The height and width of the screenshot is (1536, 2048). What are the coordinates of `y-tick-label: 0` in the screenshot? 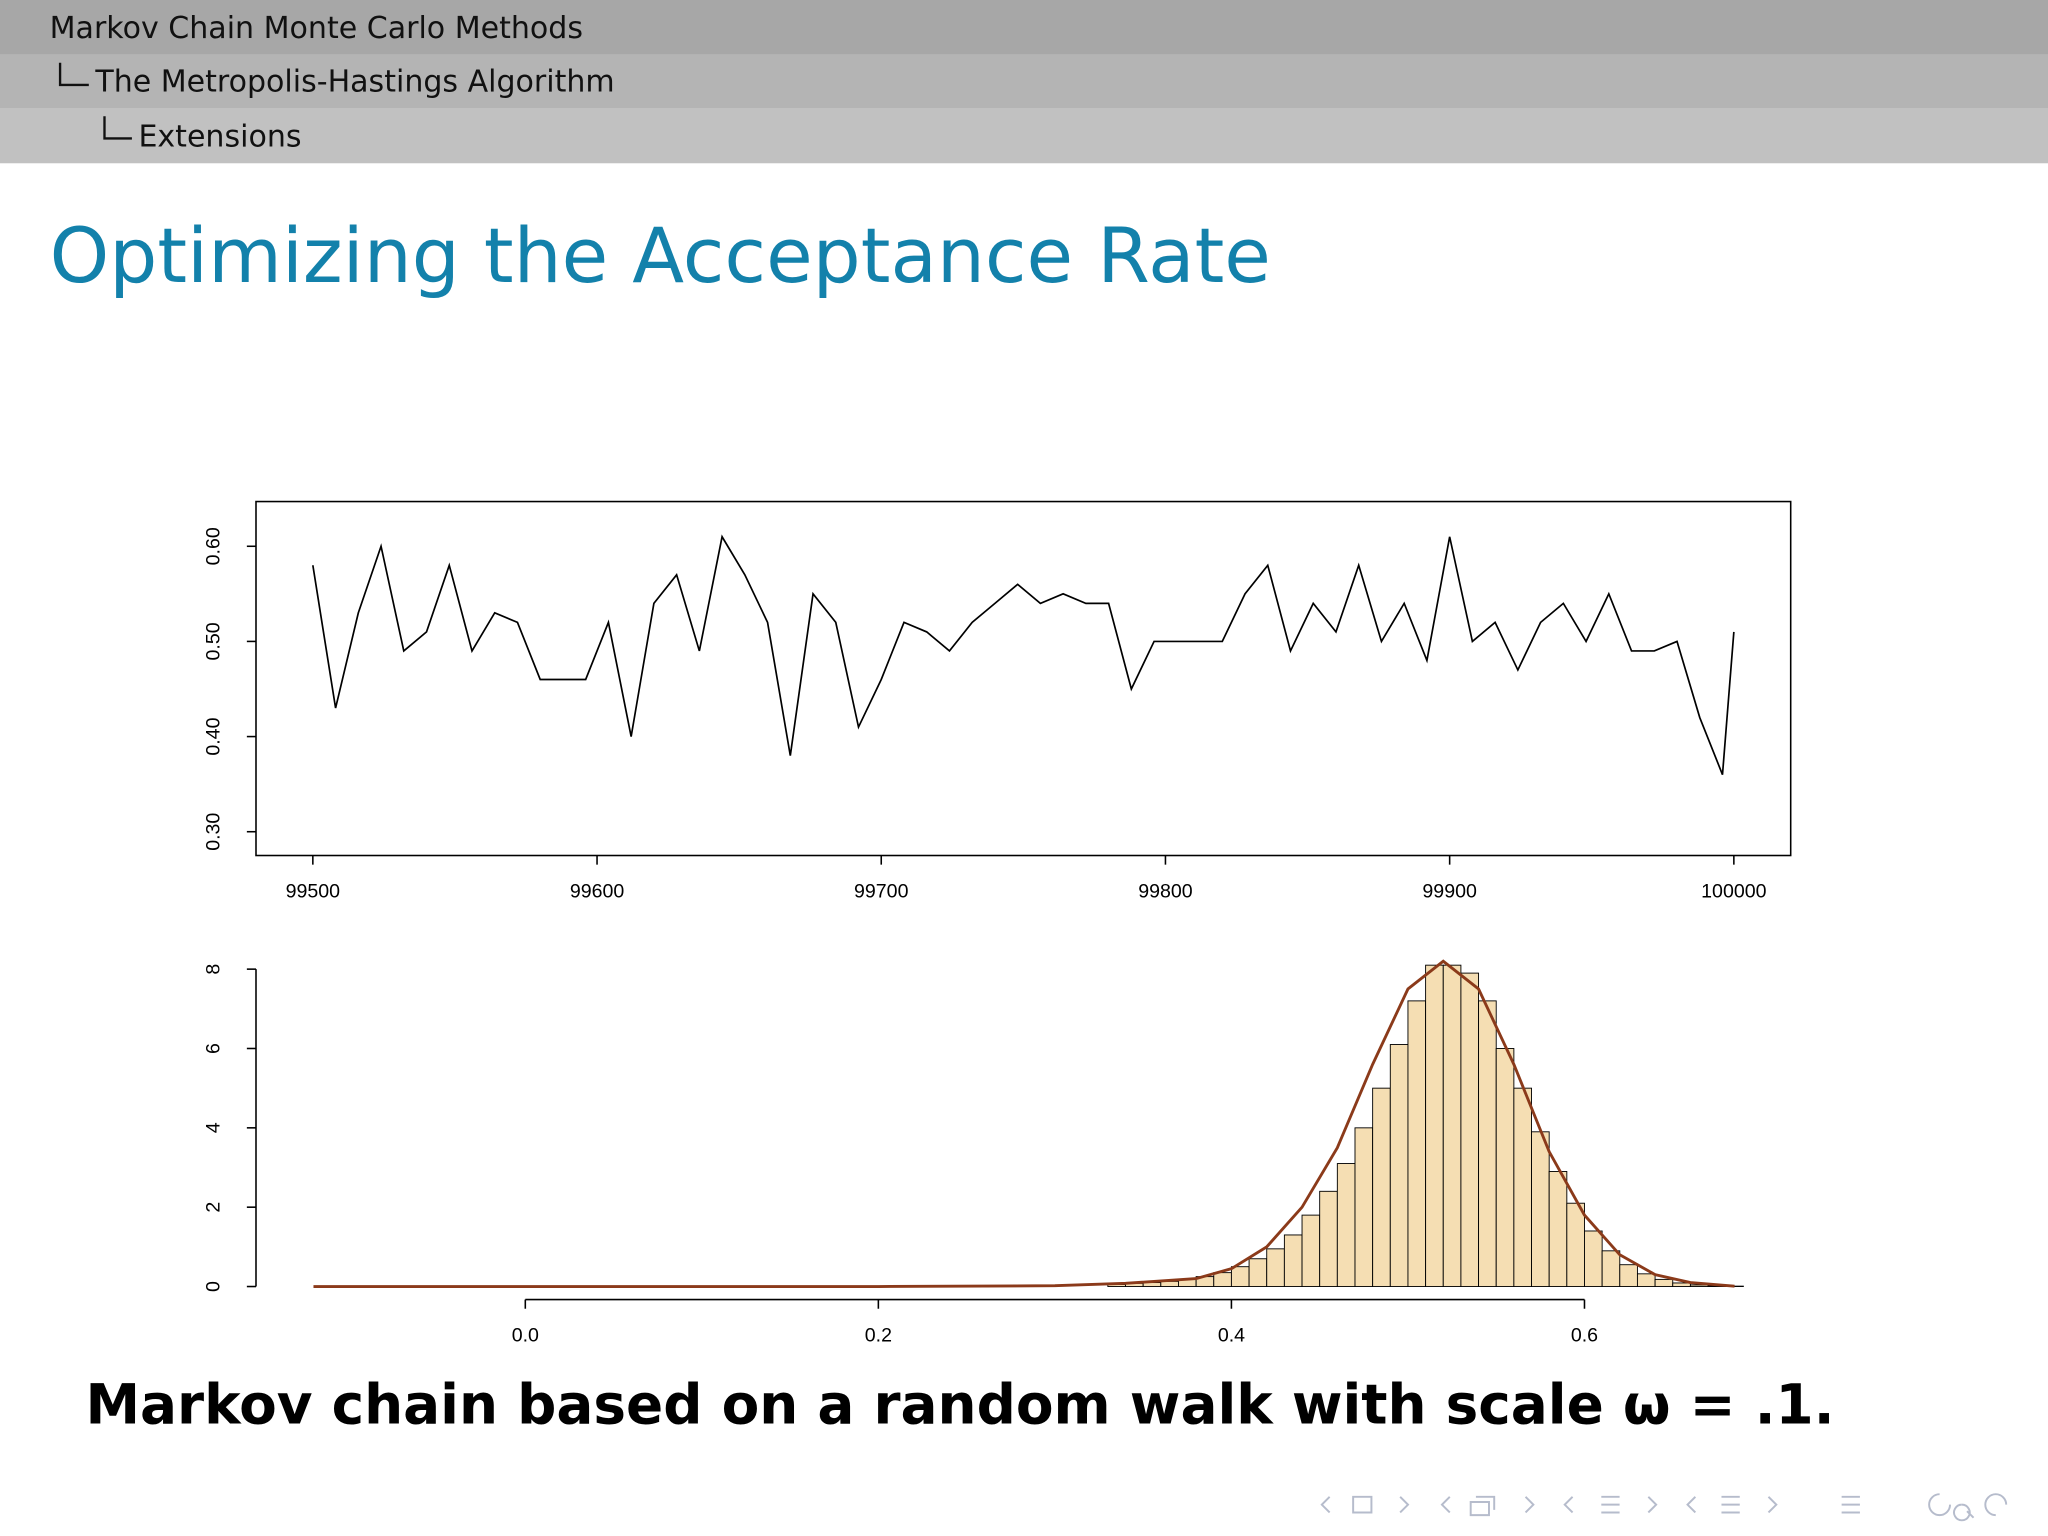 It's located at (213, 1286).